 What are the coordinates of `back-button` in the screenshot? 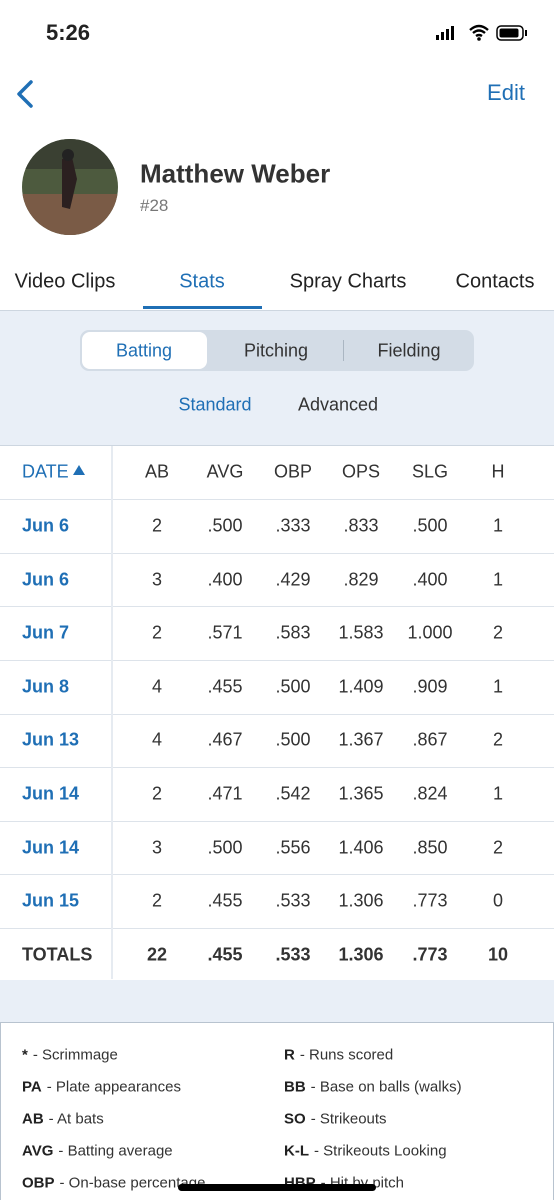 It's located at (26, 94).